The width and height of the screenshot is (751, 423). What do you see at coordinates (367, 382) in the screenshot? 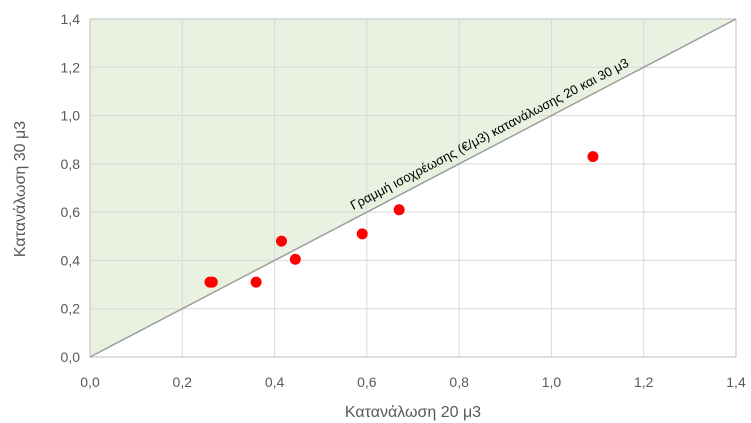
I see `x-tick-label: 0,6` at bounding box center [367, 382].